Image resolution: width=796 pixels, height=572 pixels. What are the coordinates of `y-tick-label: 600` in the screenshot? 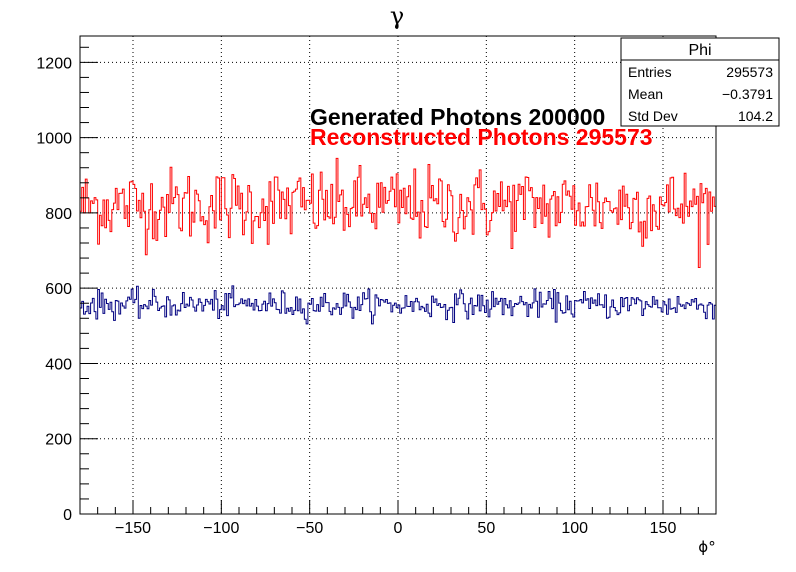 It's located at (58, 289).